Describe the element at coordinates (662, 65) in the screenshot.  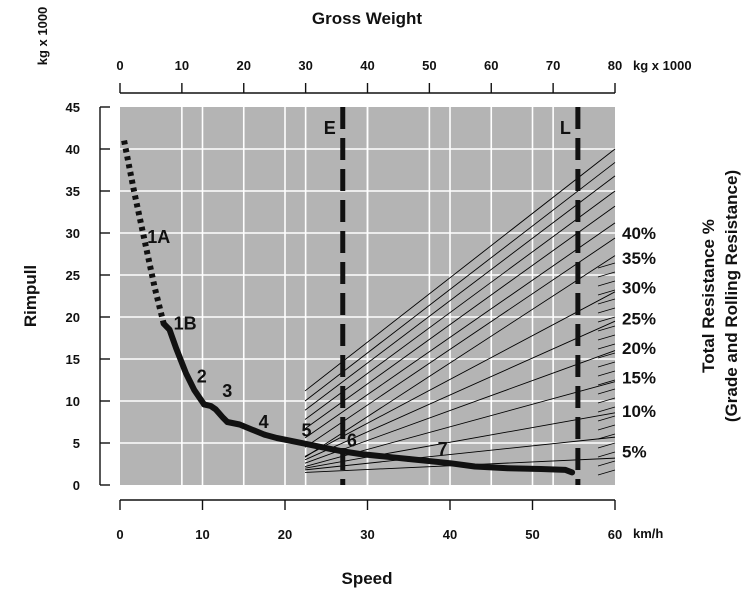
I see `top-axis-unit: kg x 1000` at that location.